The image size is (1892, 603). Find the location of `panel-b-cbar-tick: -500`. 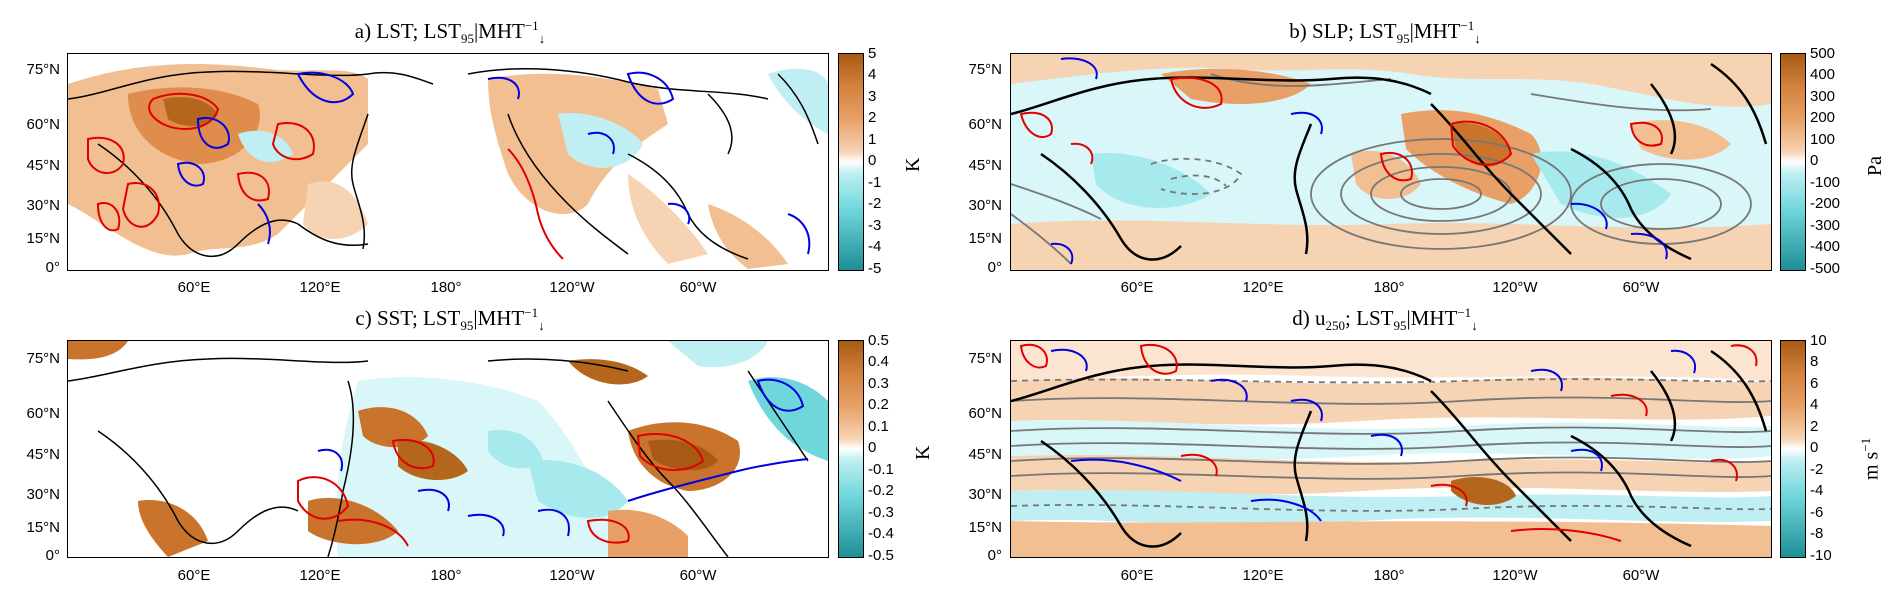

panel-b-cbar-tick: -500 is located at coordinates (1825, 268).